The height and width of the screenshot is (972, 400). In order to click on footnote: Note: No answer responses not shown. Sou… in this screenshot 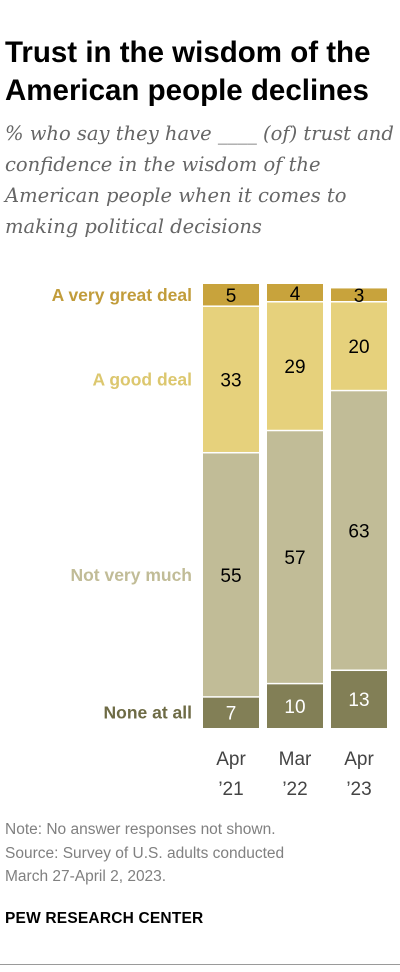, I will do `click(200, 853)`.